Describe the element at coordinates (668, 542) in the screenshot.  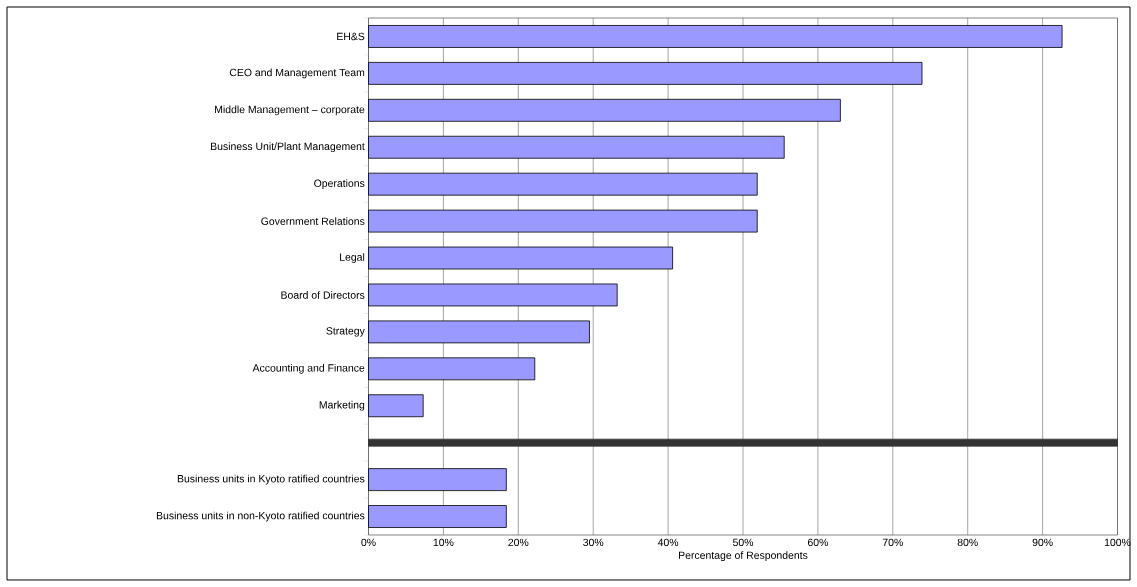
I see `x-tick-label: 40%` at that location.